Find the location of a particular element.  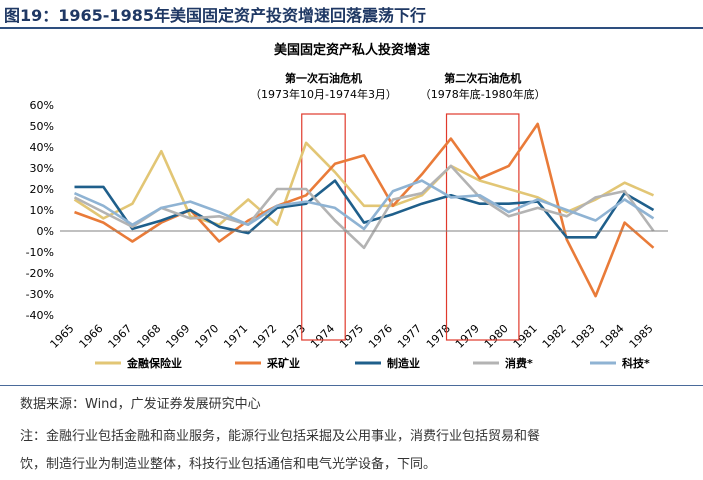

source-note: 数据来源：Wind，广发证券发展研究中心 is located at coordinates (140, 404).